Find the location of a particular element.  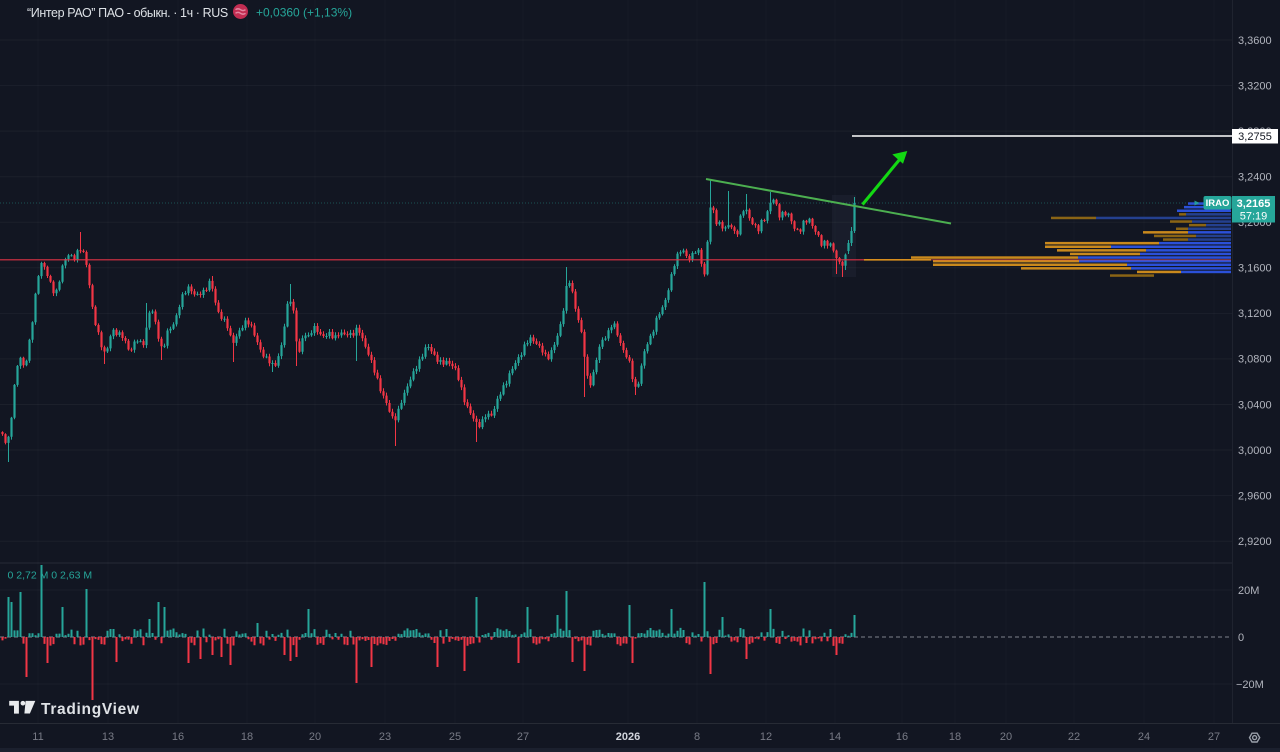

svg-text: 22 is located at coordinates (1074, 737).